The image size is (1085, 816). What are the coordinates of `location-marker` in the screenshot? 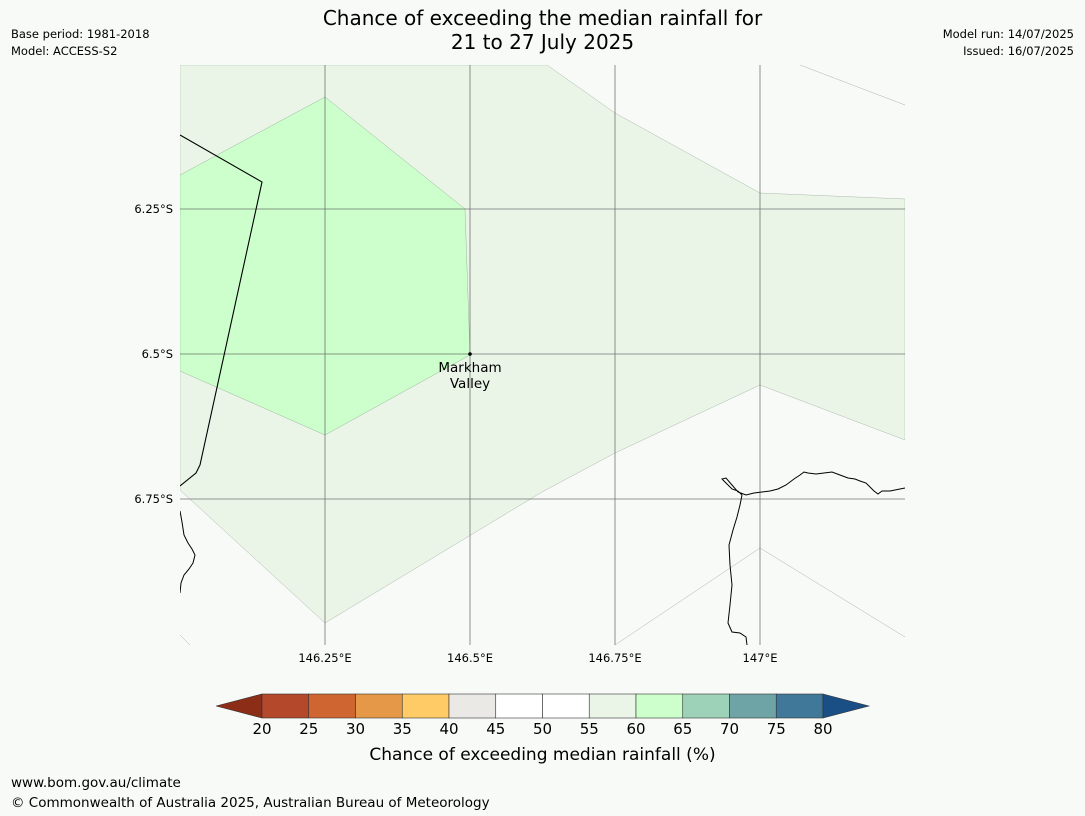 It's located at (470, 354).